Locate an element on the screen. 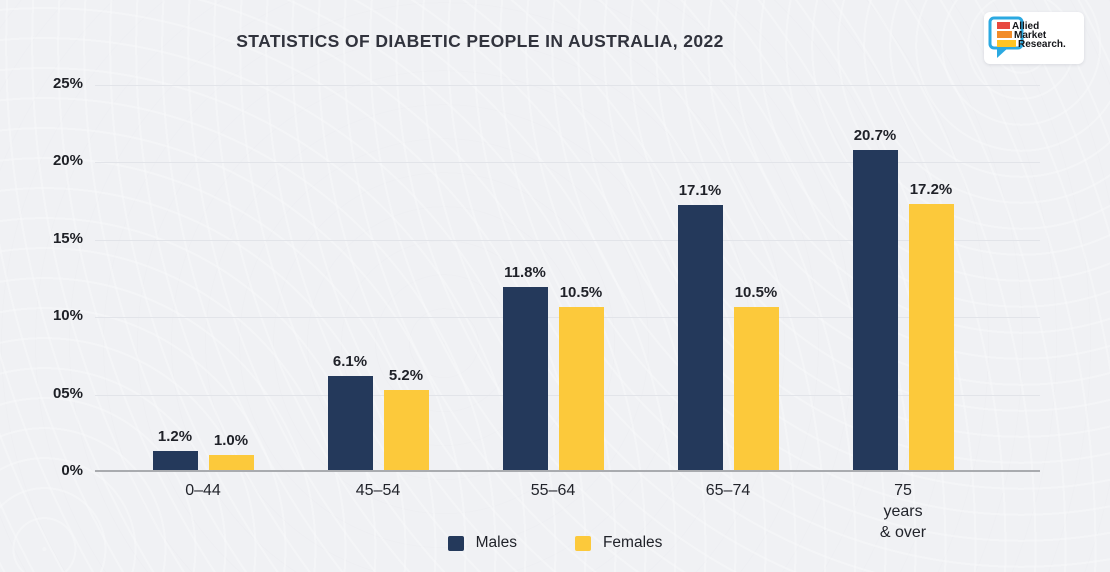 This screenshot has height=572, width=1110. legend: Males Females is located at coordinates (555, 543).